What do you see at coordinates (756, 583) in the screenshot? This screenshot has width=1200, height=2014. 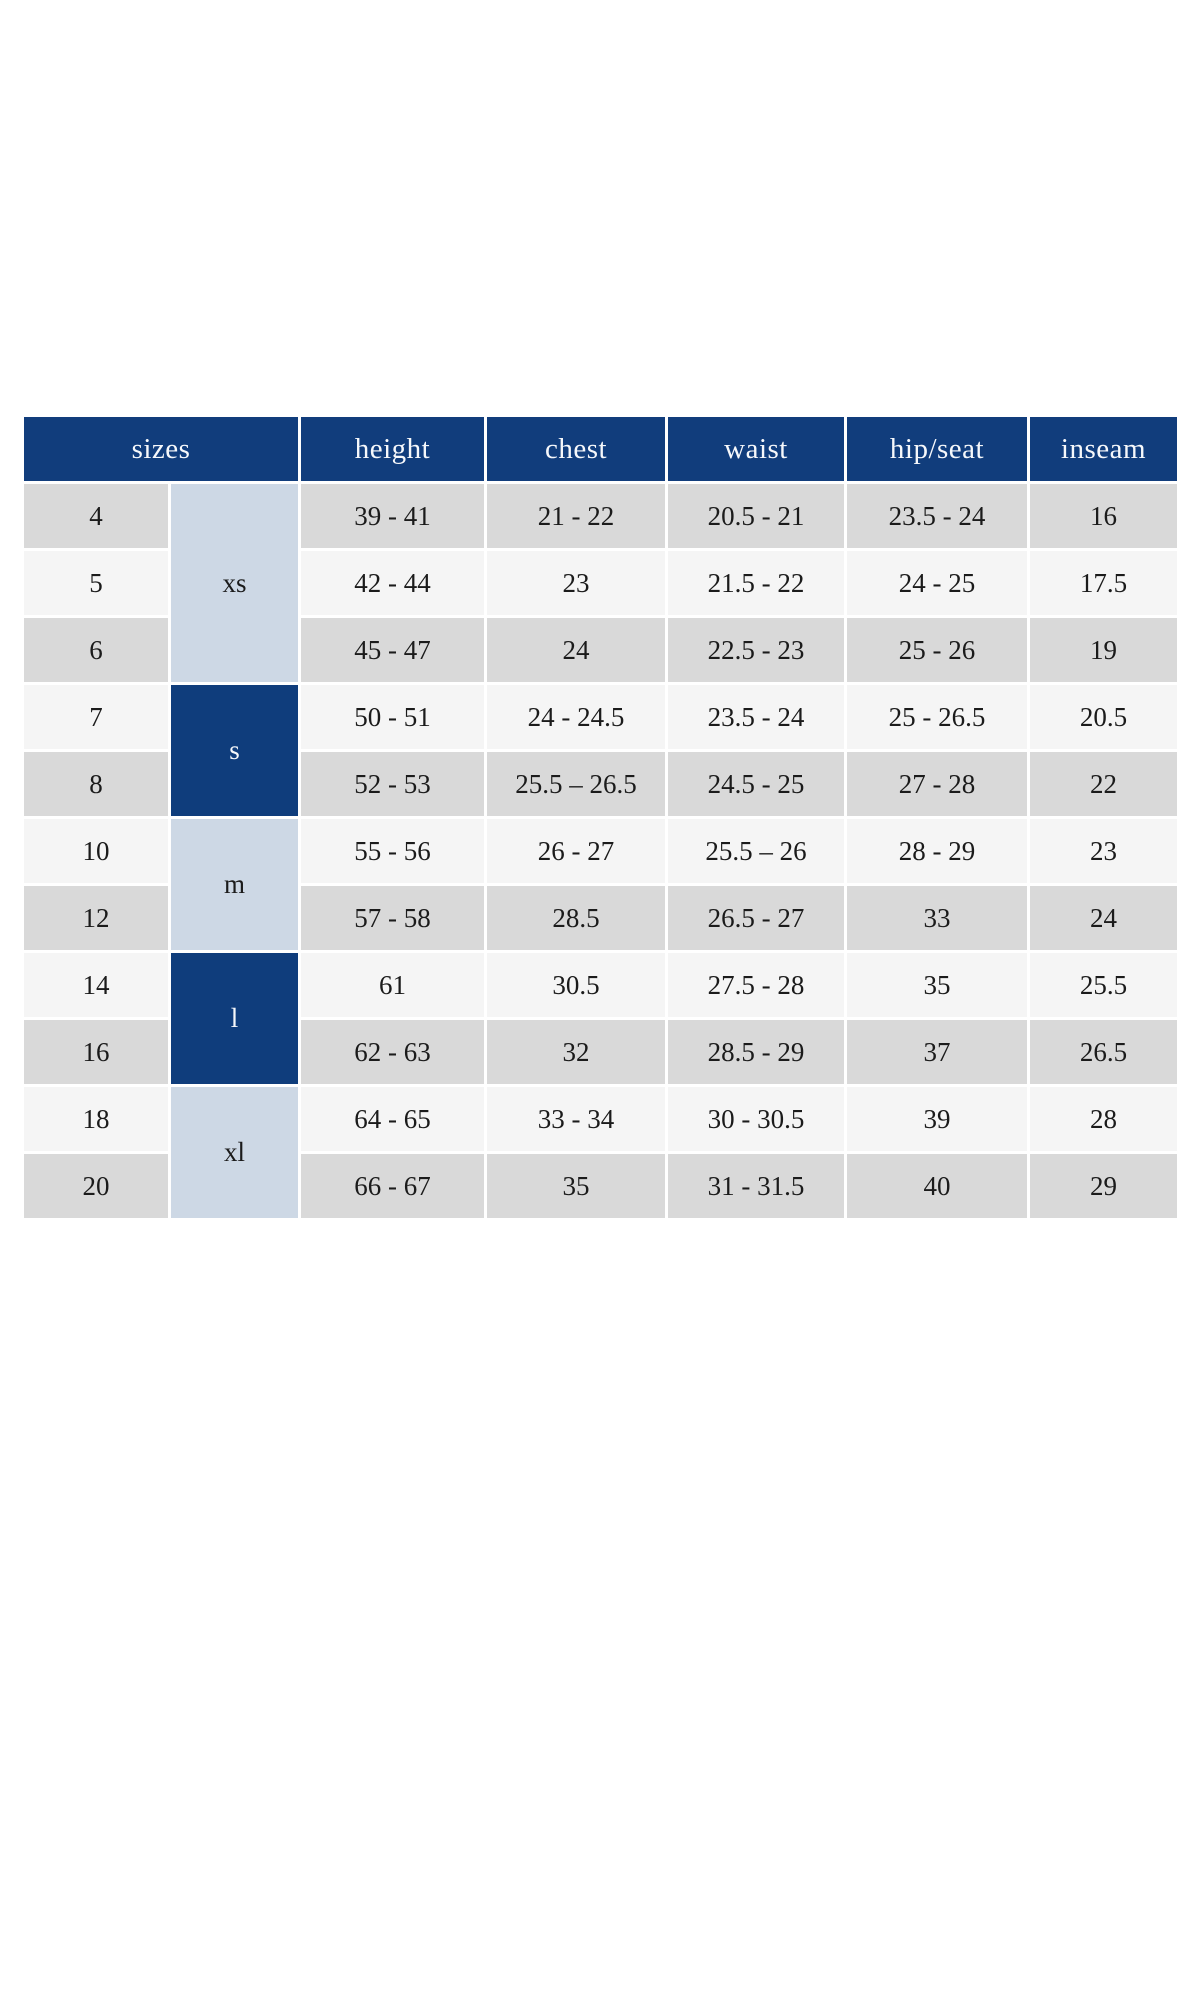 I see `waist-cell: 21.5 - 22` at bounding box center [756, 583].